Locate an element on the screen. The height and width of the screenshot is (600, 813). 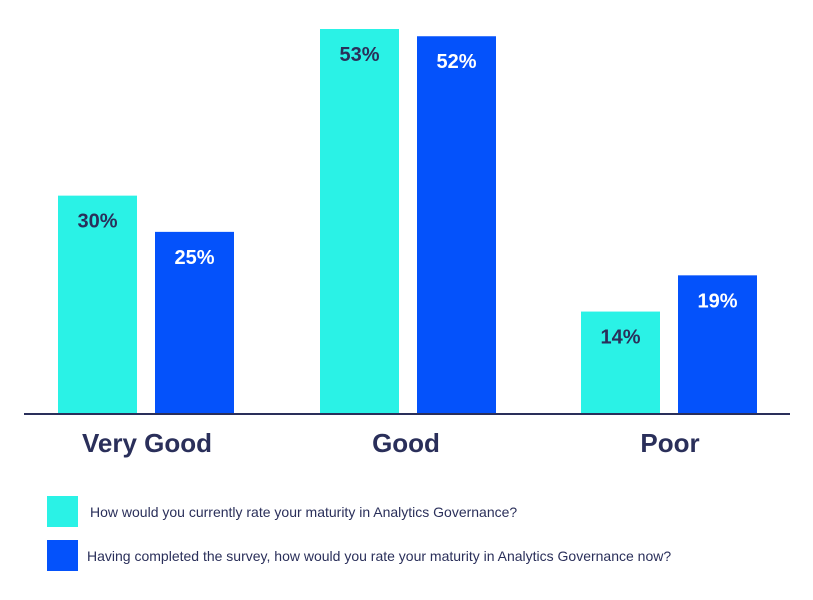
value-label-very-good-after-survey: 25% is located at coordinates (194, 258).